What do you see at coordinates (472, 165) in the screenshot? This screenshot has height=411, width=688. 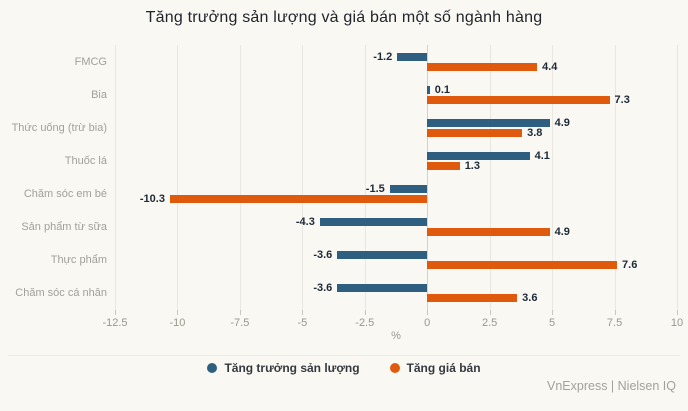 I see `value-label: 1.3` at bounding box center [472, 165].